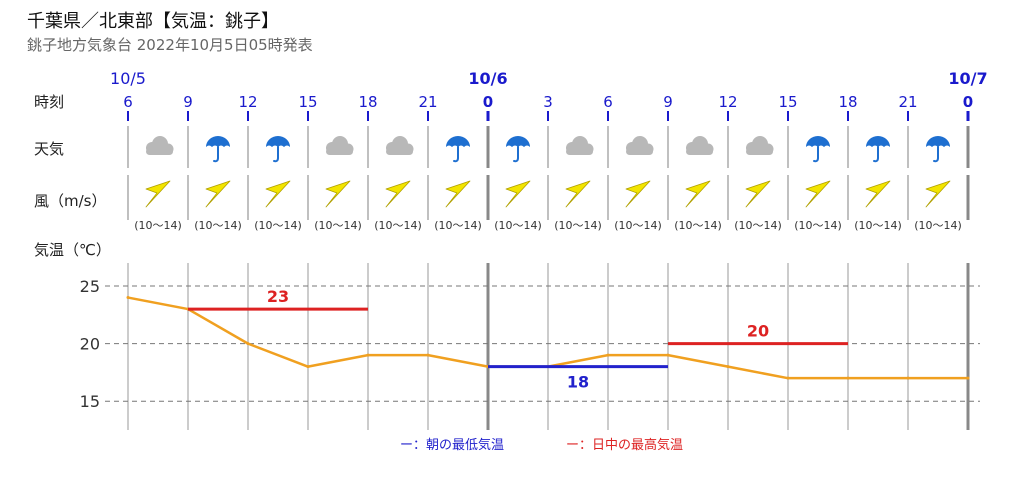 This screenshot has height=483, width=1024. What do you see at coordinates (153, 21) in the screenshot?
I see `page-title: 千葉県／北東部【気温：銚子】` at bounding box center [153, 21].